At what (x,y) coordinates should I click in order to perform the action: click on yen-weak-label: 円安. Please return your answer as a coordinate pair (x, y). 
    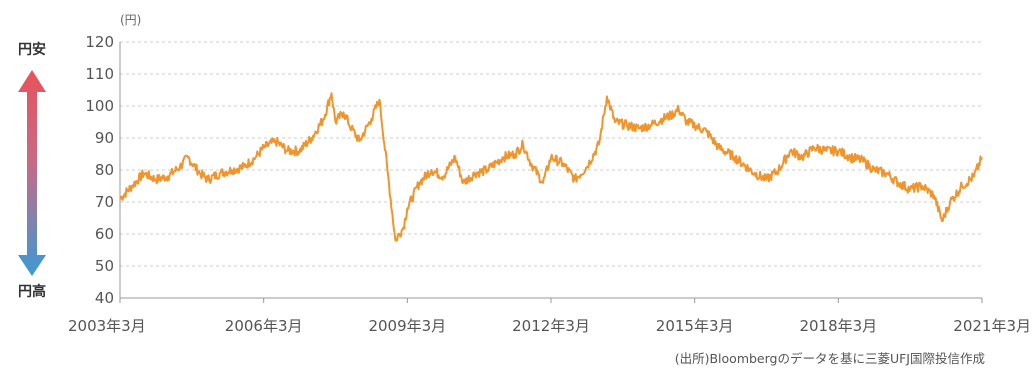
    Looking at the image, I should click on (32, 49).